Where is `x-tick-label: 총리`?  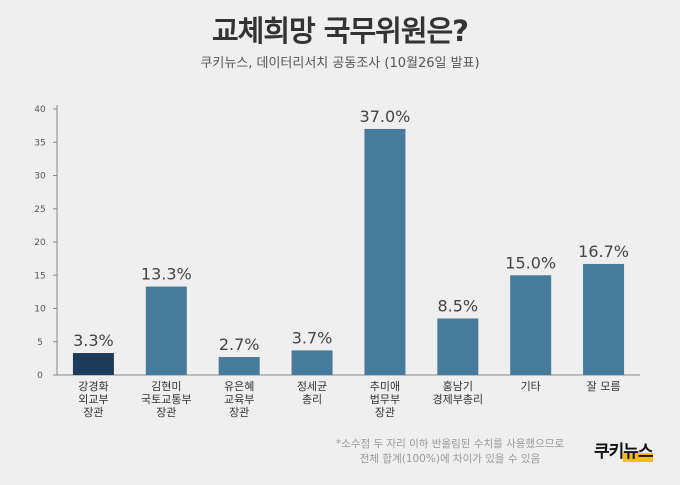
x-tick-label: 총리 is located at coordinates (312, 399).